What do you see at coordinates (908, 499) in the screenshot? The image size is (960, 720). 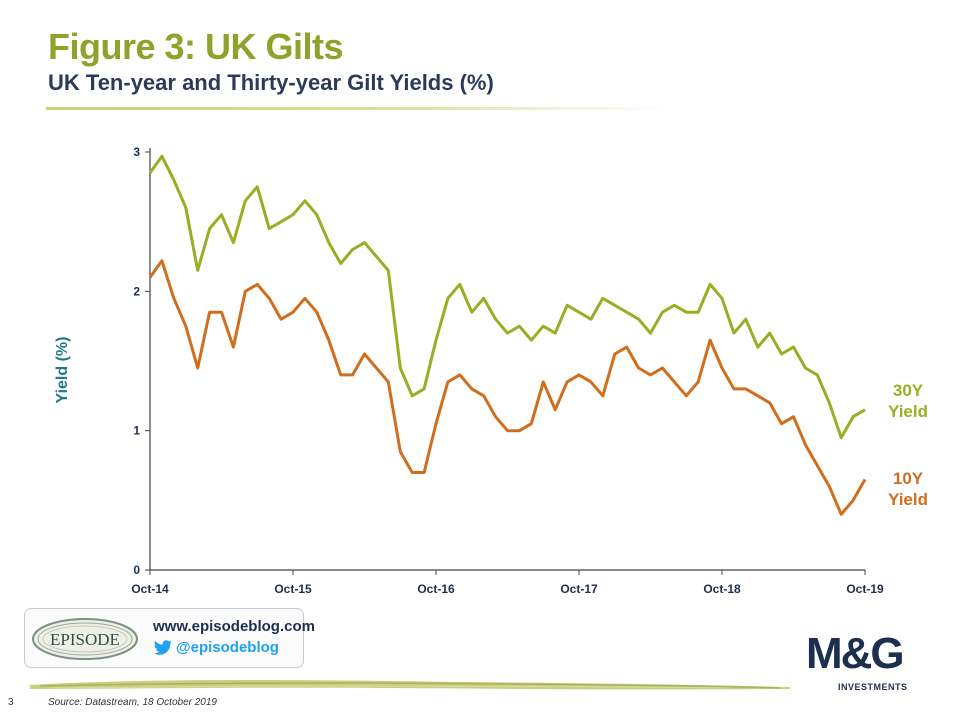 I see `series-label-10y-line2: Yield` at bounding box center [908, 499].